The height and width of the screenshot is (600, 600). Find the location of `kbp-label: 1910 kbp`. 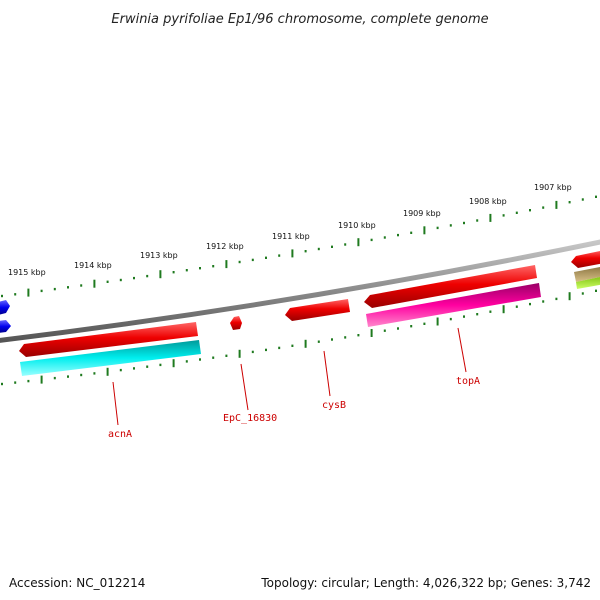

kbp-label: 1910 kbp is located at coordinates (357, 225).